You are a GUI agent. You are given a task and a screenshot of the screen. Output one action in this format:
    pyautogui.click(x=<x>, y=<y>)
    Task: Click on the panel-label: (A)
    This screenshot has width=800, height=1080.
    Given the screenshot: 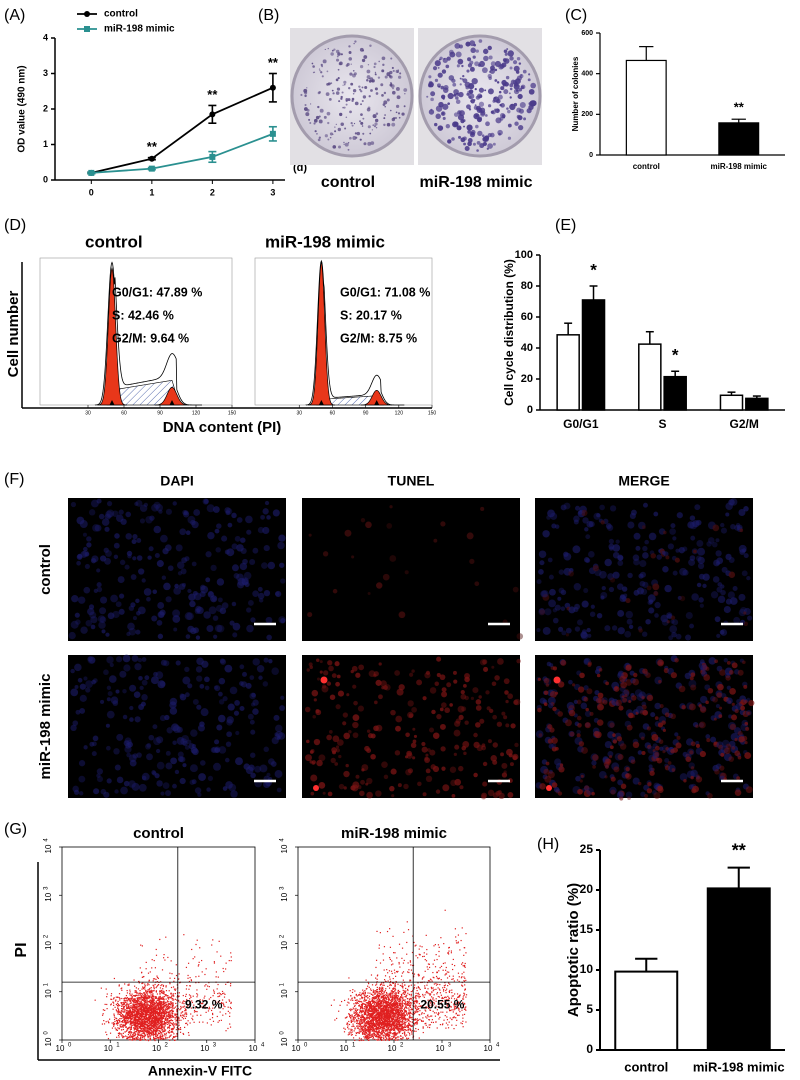 What is the action you would take?
    pyautogui.click(x=14, y=15)
    